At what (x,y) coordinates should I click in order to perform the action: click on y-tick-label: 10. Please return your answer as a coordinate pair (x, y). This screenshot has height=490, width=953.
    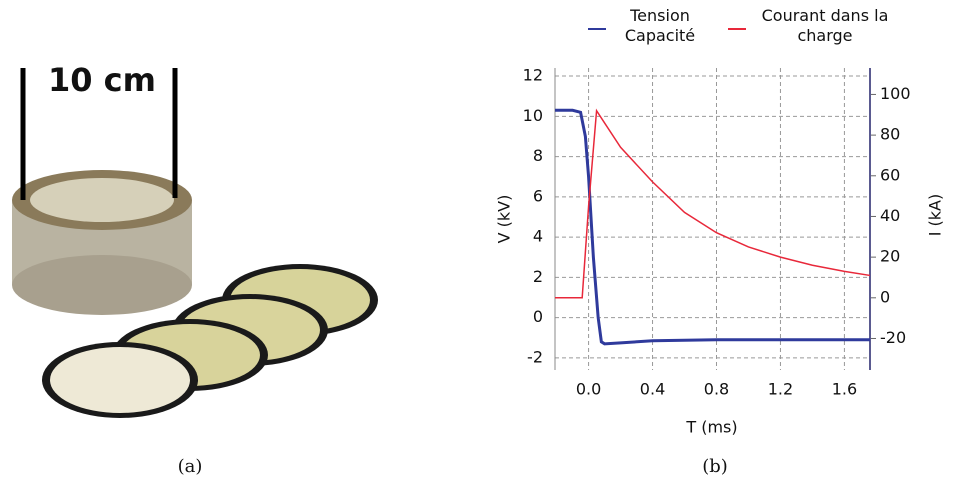
    Looking at the image, I should click on (533, 115).